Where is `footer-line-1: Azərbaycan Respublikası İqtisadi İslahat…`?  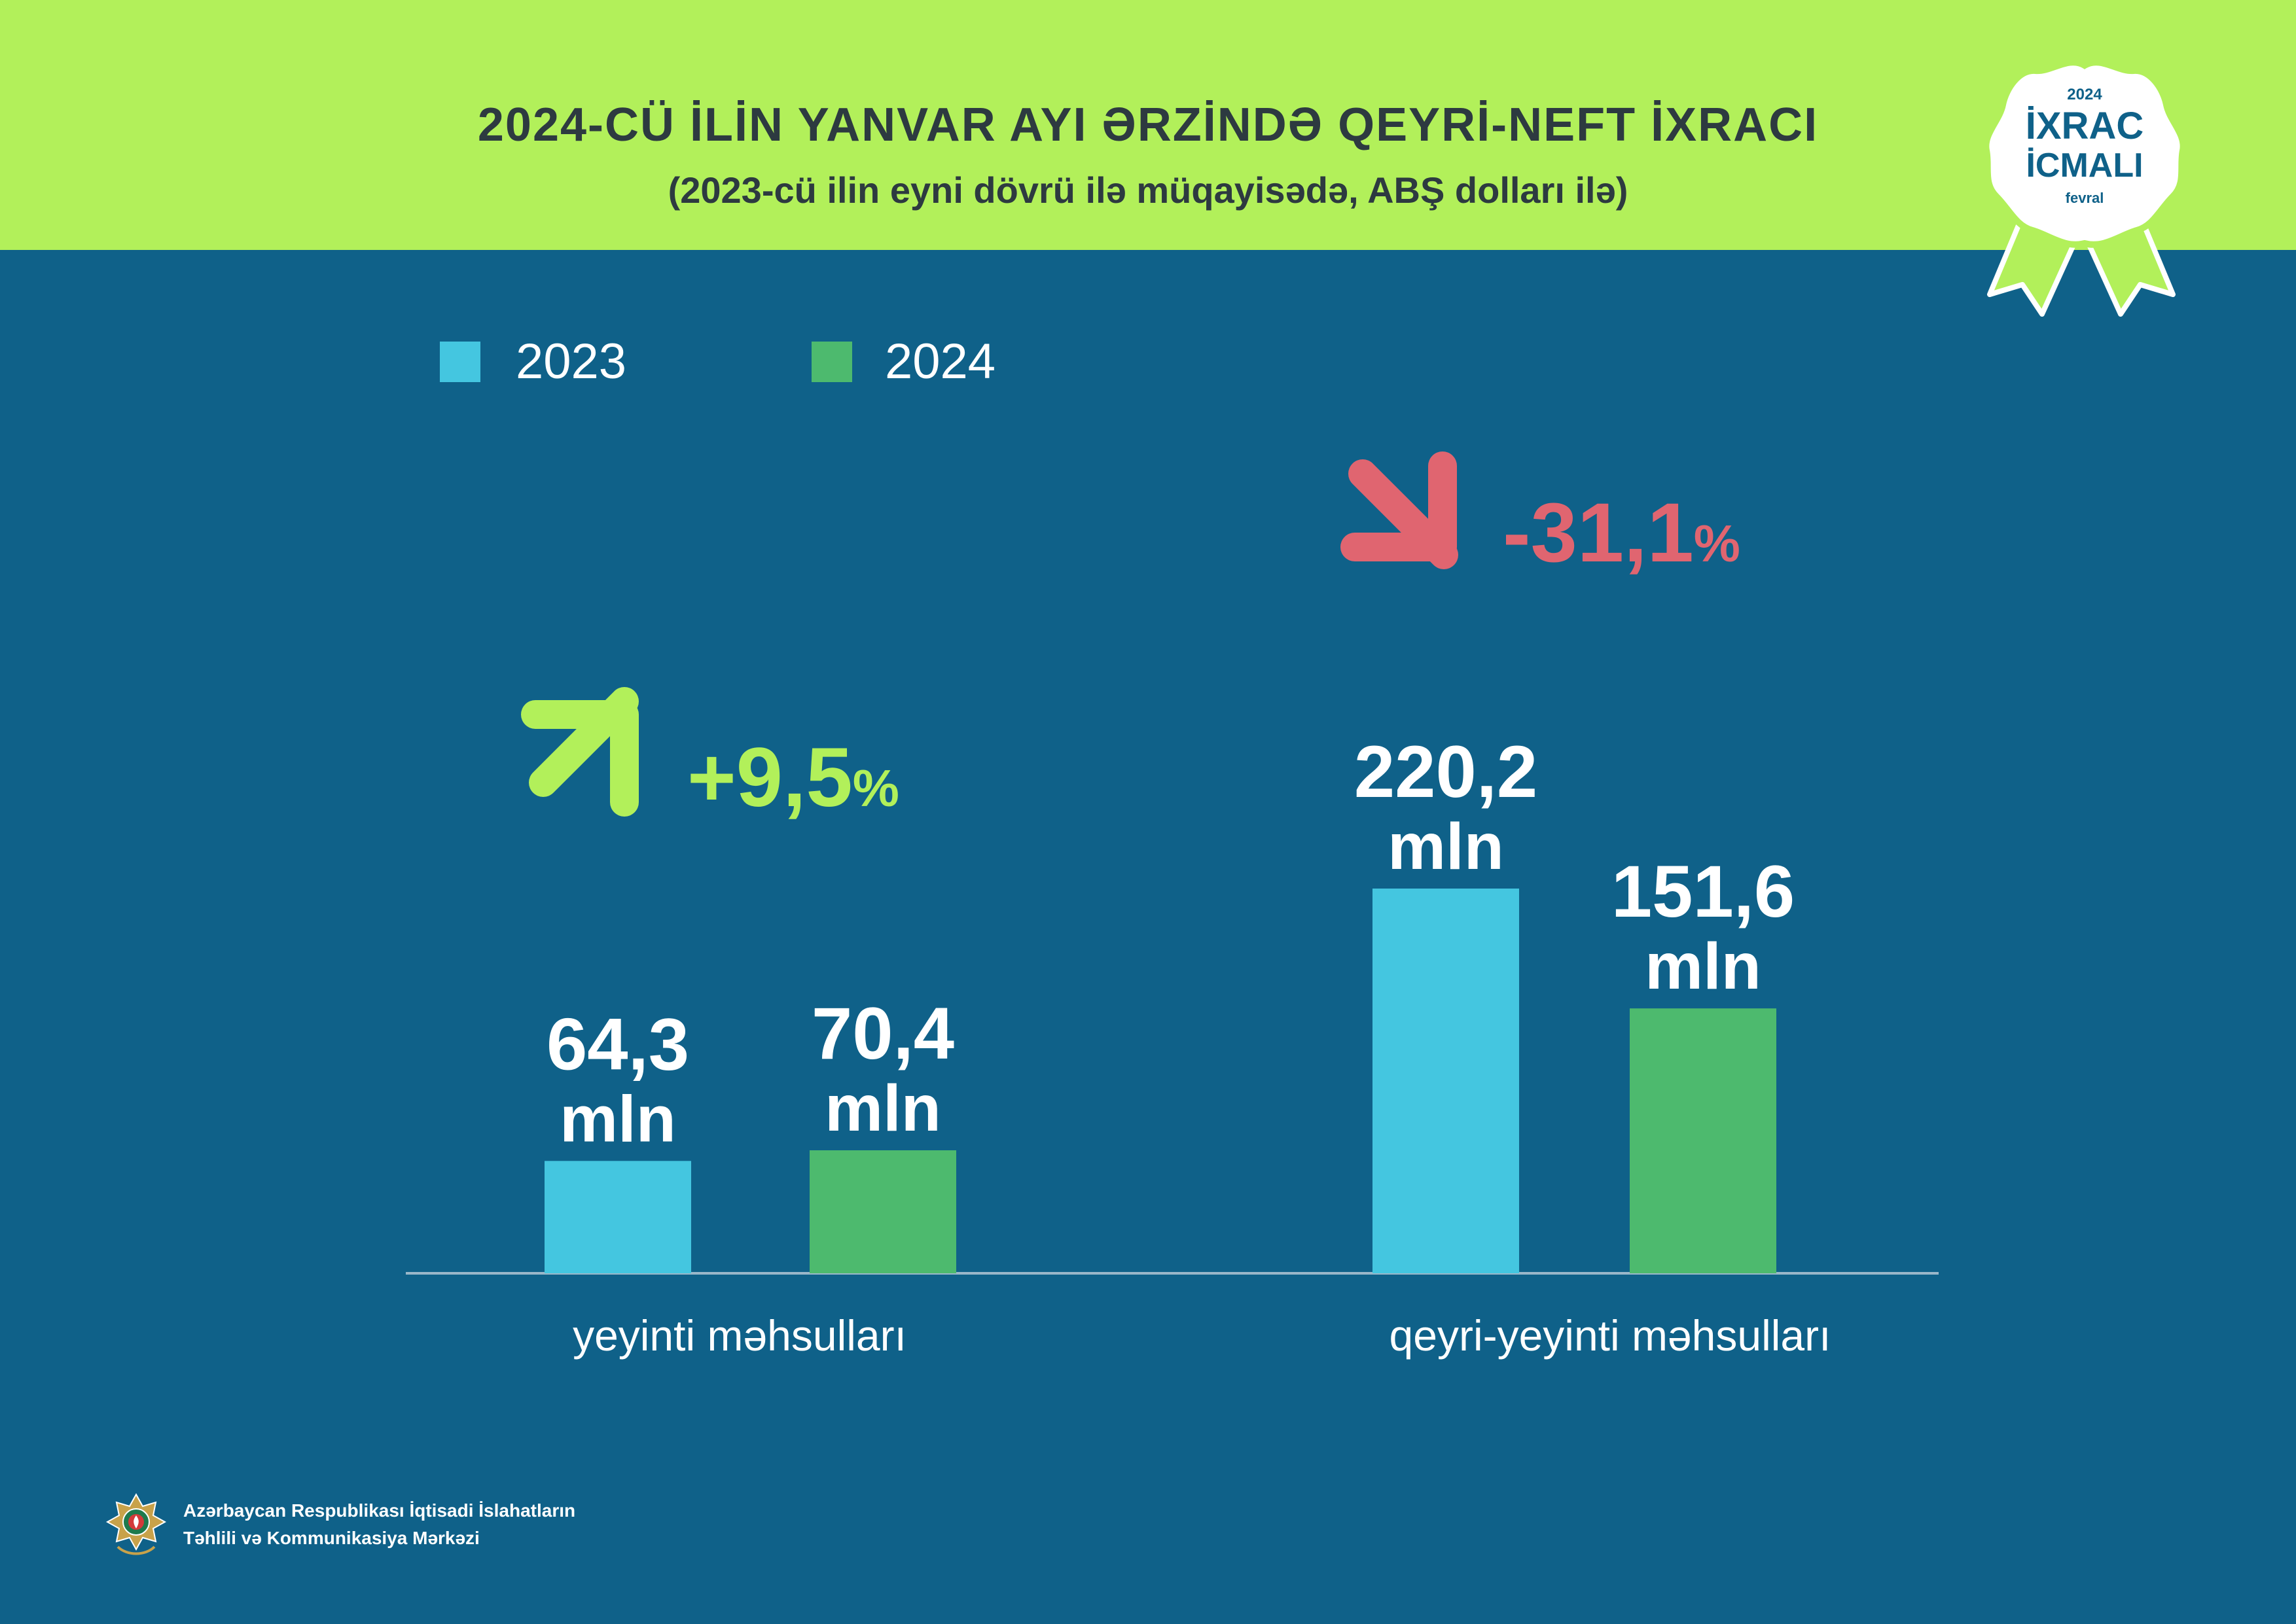 footer-line-1: Azərbaycan Respublikası İqtisadi İslahat… is located at coordinates (379, 1510).